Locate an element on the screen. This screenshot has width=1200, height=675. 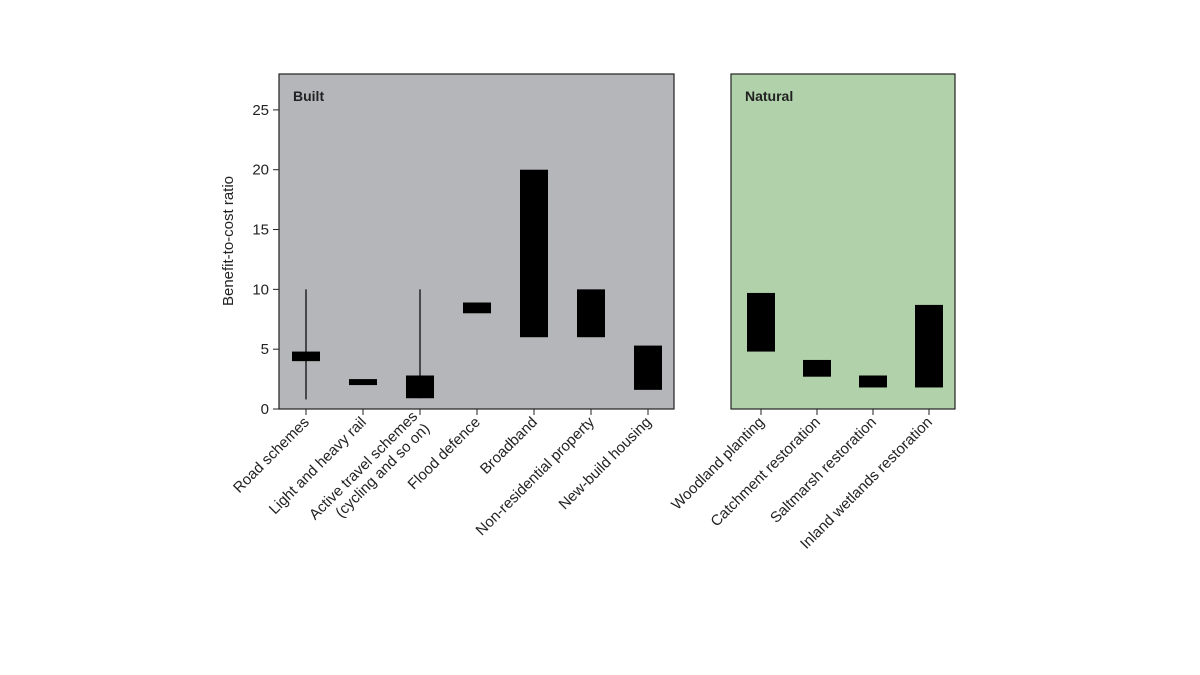
y-tick-label: 15 is located at coordinates (260, 230).